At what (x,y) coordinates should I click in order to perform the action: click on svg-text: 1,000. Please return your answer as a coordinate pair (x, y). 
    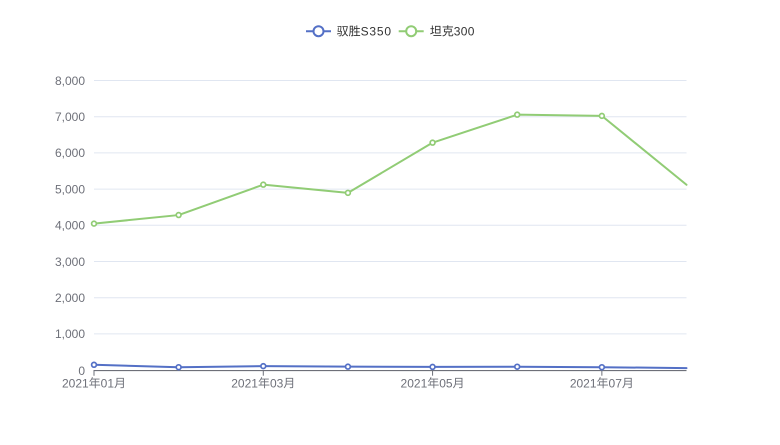
    Looking at the image, I should click on (70, 334).